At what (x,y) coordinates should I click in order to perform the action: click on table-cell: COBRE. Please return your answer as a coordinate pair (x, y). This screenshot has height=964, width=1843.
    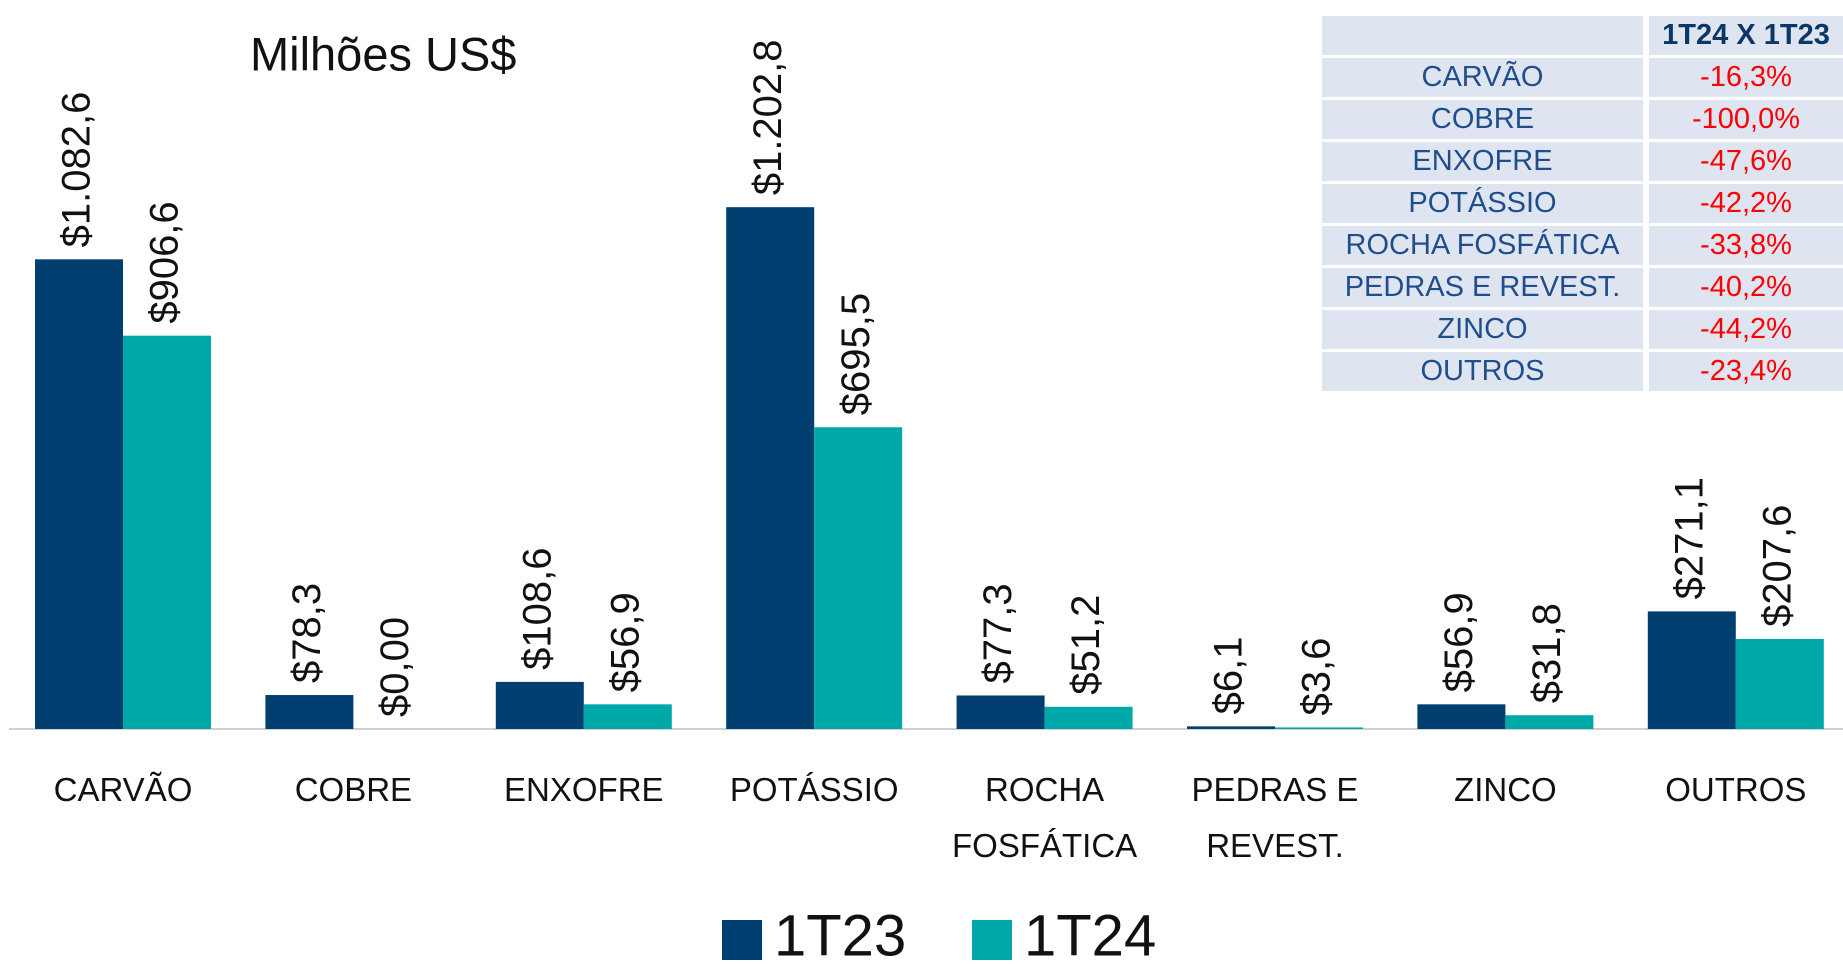
    Looking at the image, I should click on (1482, 119).